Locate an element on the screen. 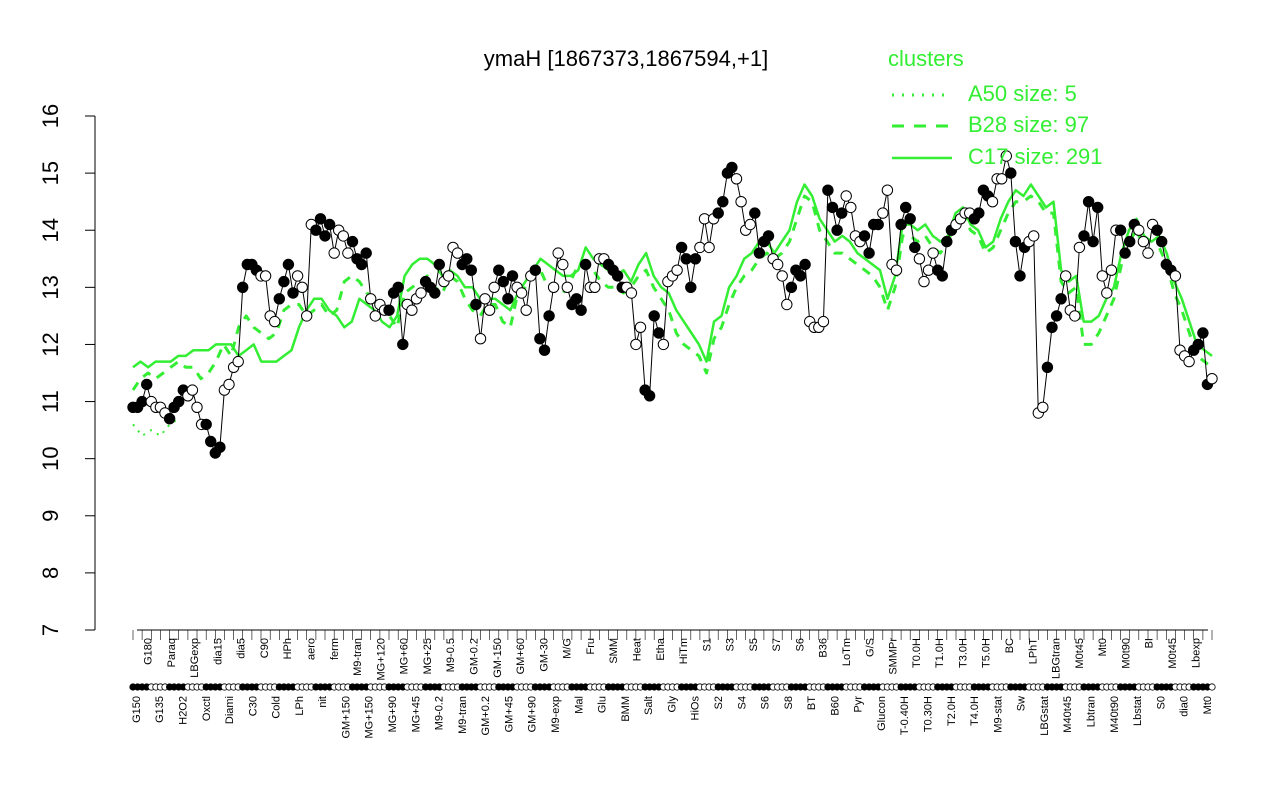 The height and width of the screenshot is (800, 1280). y-tick-label: 9 is located at coordinates (50, 516).